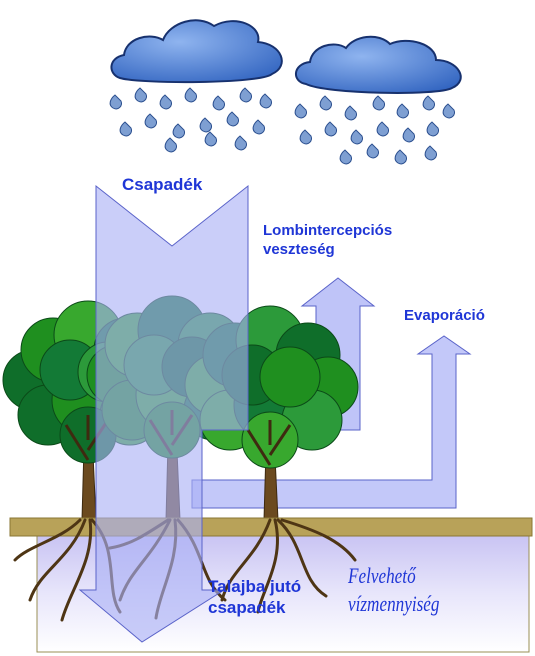 Image resolution: width=535 pixels, height=656 pixels. I want to click on evaporation-arrow, so click(331, 422).